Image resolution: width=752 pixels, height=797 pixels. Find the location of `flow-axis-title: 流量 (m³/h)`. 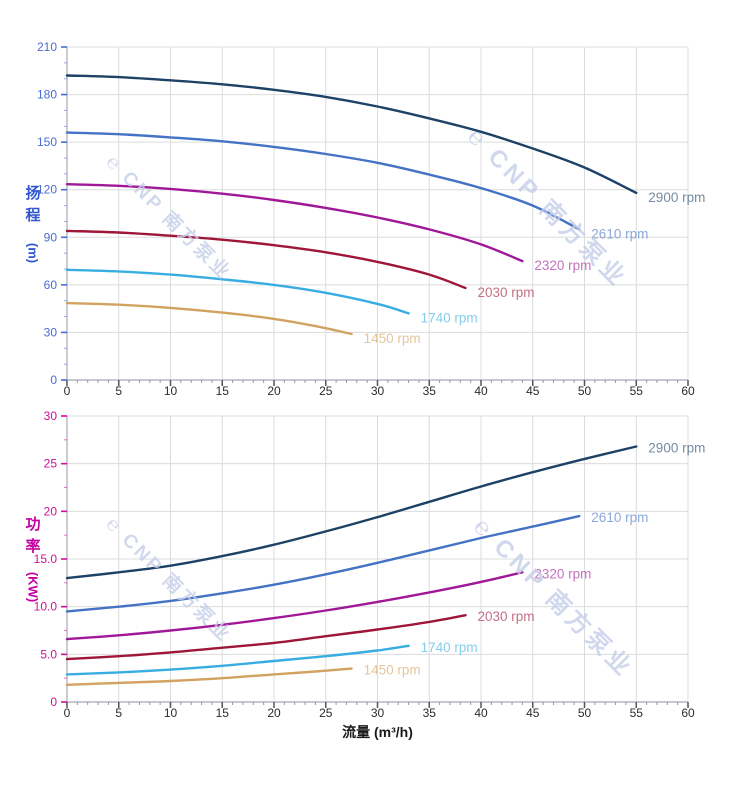

flow-axis-title: 流量 (m³/h) is located at coordinates (377, 732).